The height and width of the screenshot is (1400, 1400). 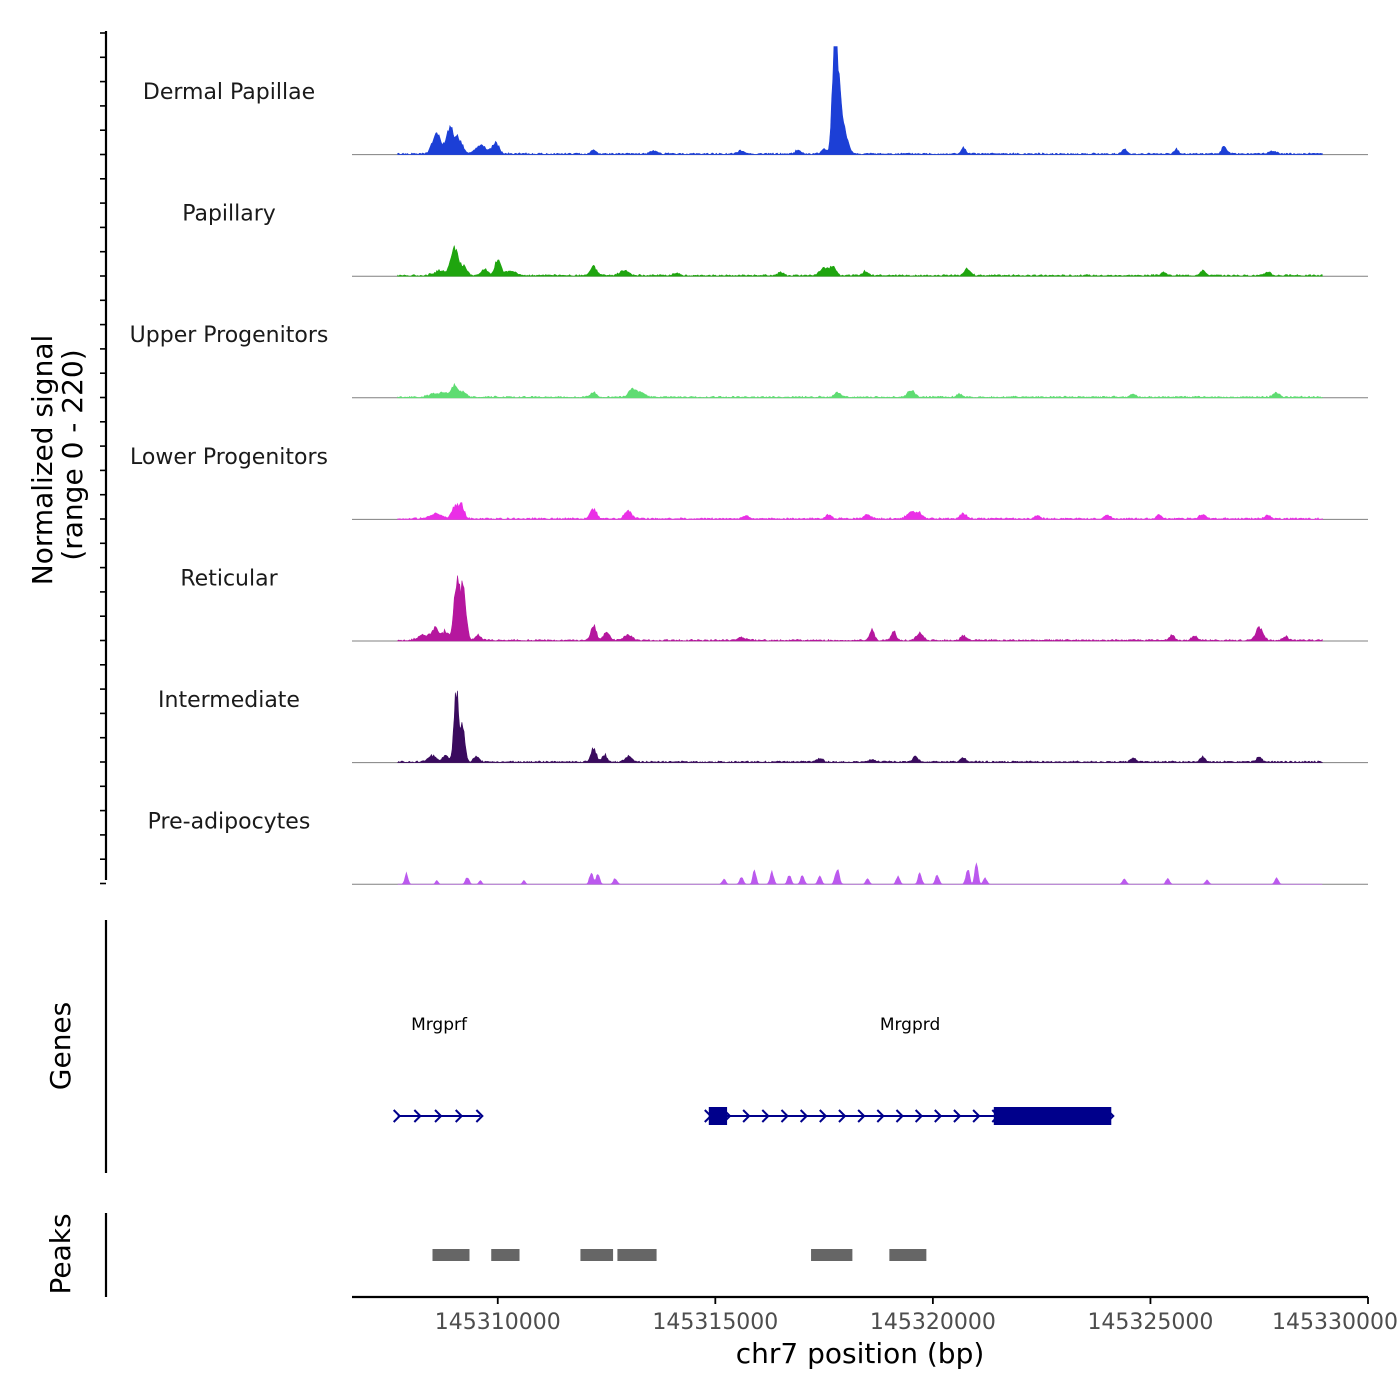 What do you see at coordinates (609, 1046) in the screenshot?
I see `gene-track: Mrgprf Mrgprd` at bounding box center [609, 1046].